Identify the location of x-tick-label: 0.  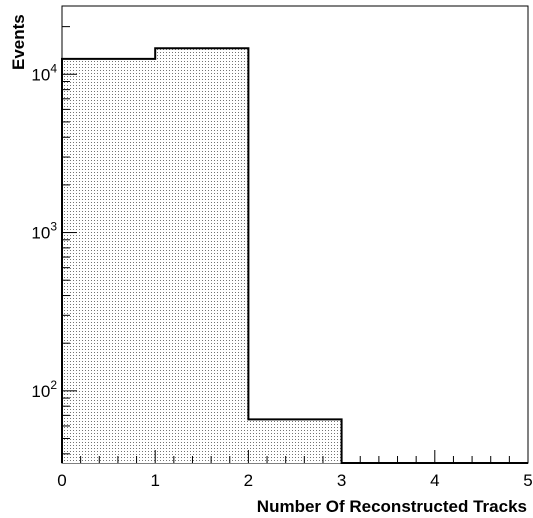
(61, 480).